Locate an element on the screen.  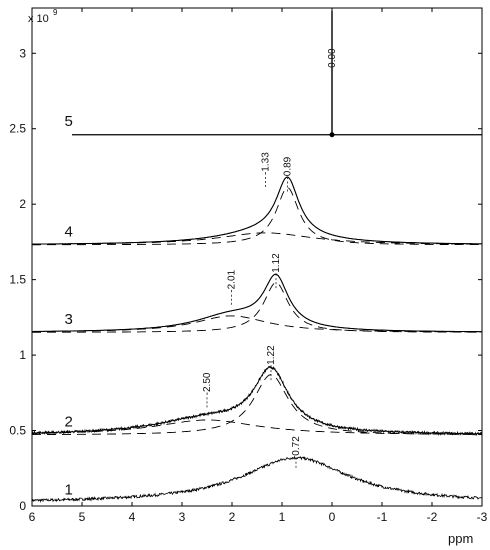
series-5-peak-dot is located at coordinates (332, 135).